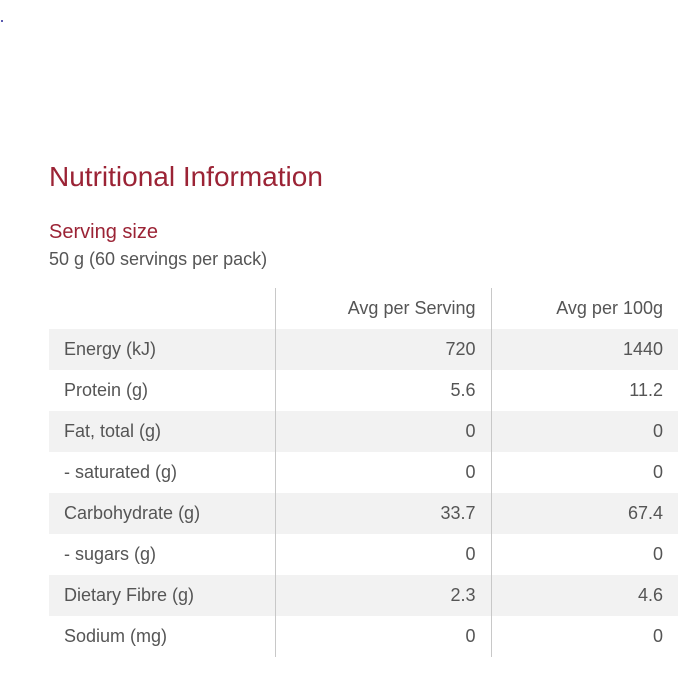 This screenshot has width=700, height=700. Describe the element at coordinates (186, 176) in the screenshot. I see `page-title: Nutritional Information` at that location.